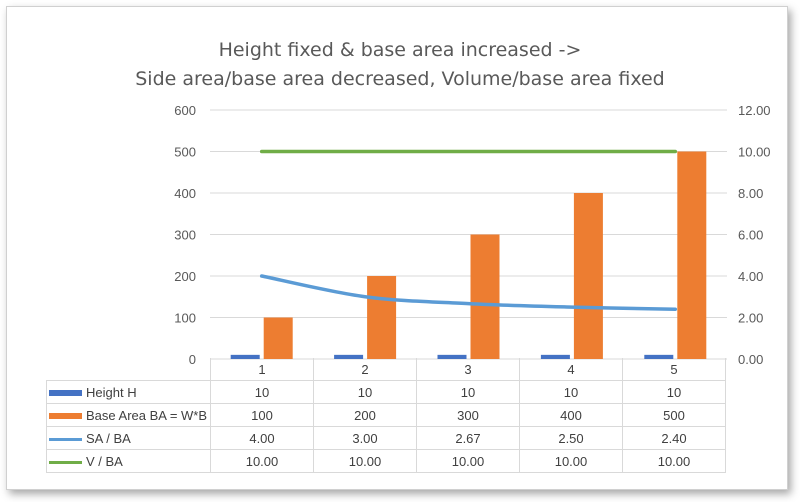 Image resolution: width=800 pixels, height=502 pixels. I want to click on legend-key-v-ba, so click(65, 462).